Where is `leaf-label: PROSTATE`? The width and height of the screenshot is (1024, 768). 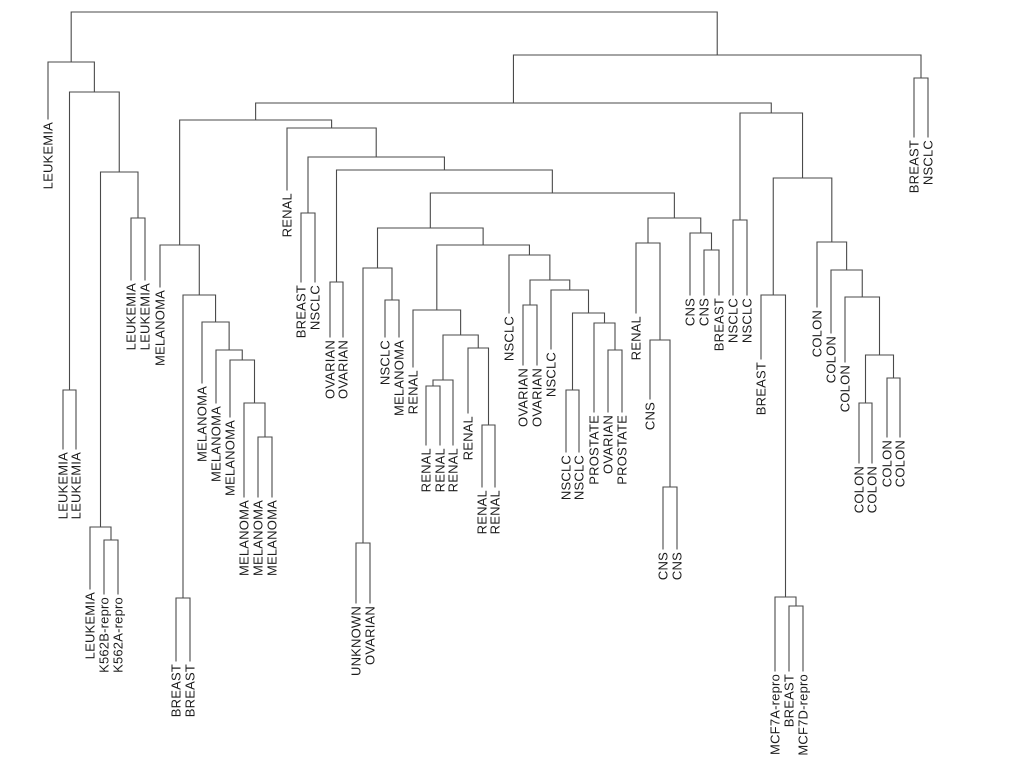 leaf-label: PROSTATE is located at coordinates (594, 450).